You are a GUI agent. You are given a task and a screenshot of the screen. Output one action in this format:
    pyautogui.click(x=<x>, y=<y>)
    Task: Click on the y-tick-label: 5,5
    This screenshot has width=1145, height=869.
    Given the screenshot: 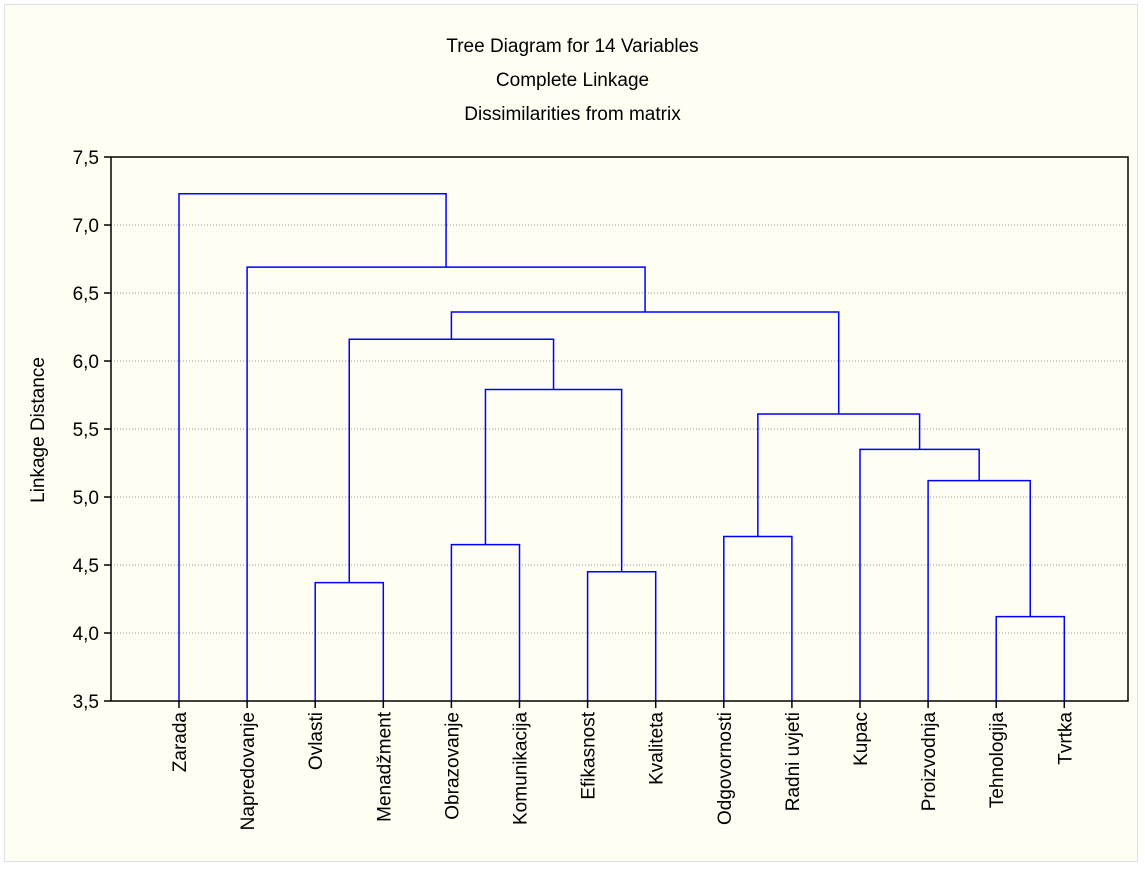 What is the action you would take?
    pyautogui.click(x=86, y=430)
    